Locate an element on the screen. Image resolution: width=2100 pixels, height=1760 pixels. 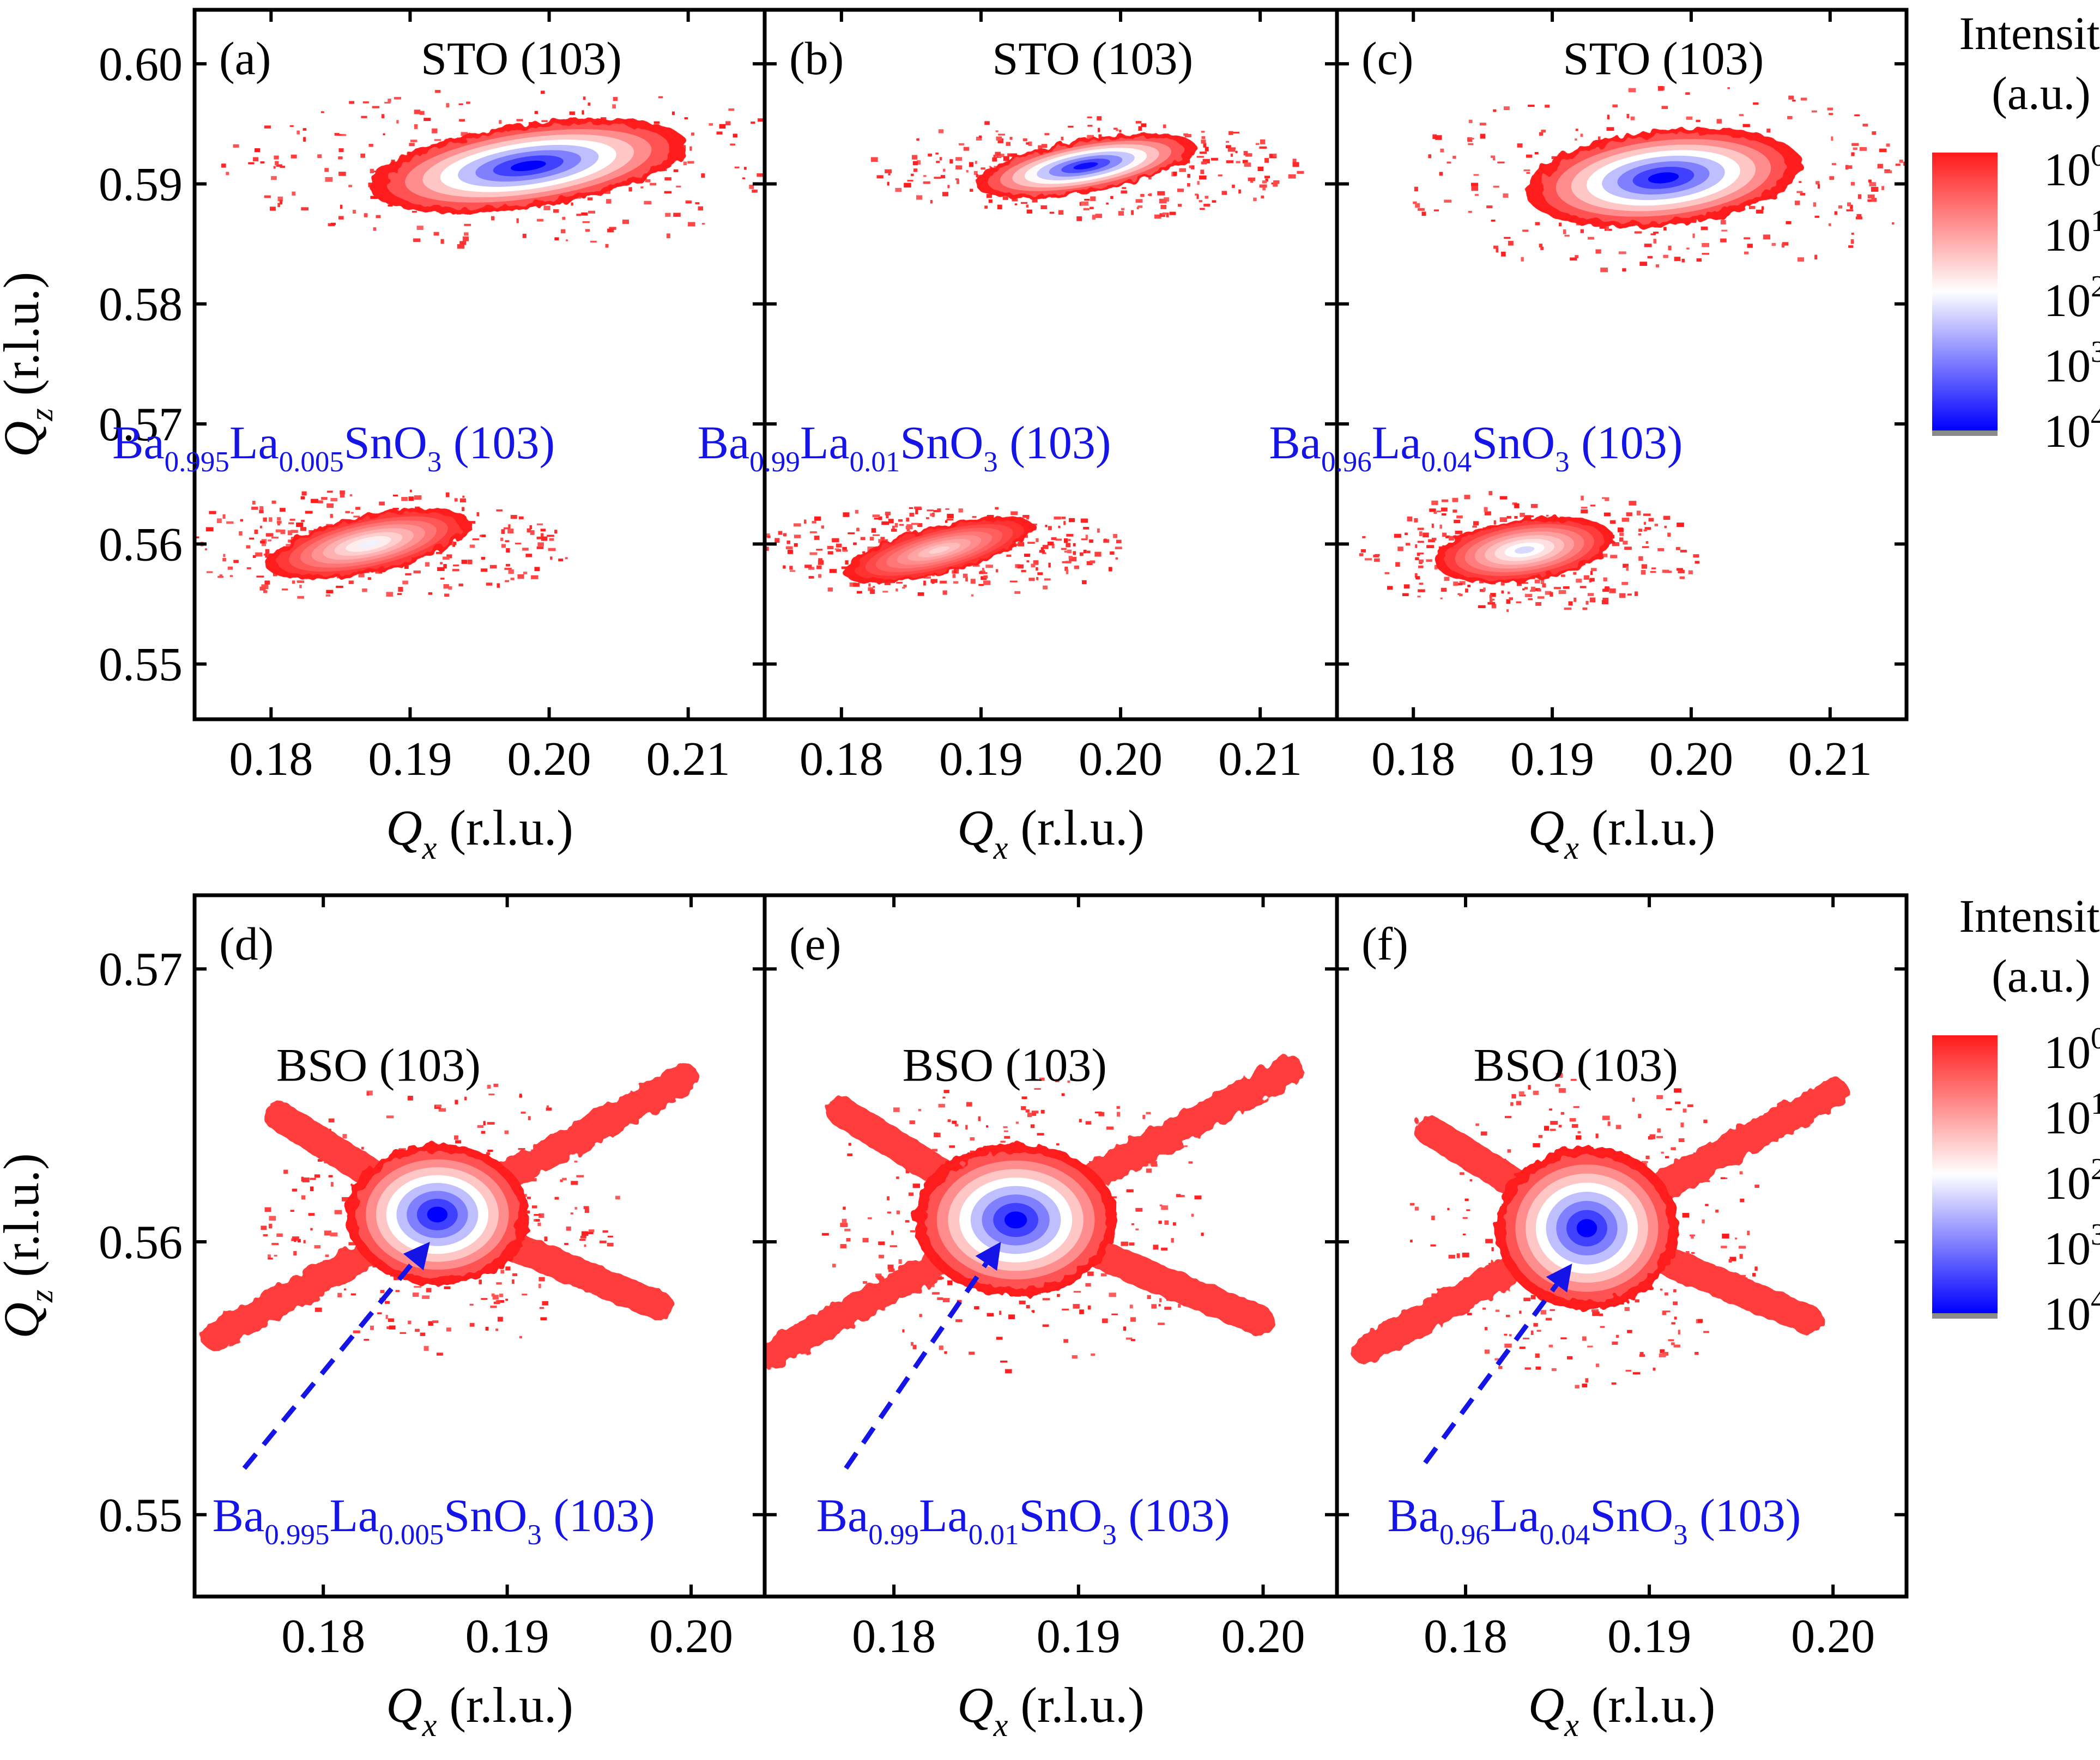
x-tick-label: 0.20 is located at coordinates (1263, 1636).